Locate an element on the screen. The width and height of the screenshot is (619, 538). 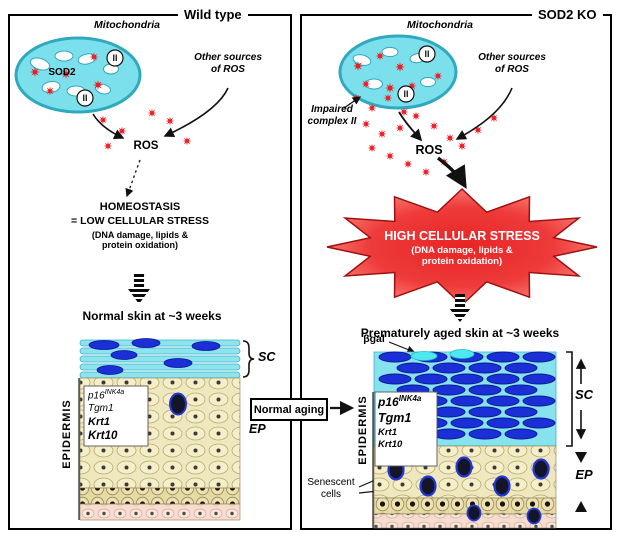
marker-box-right is located at coordinates (406, 429).